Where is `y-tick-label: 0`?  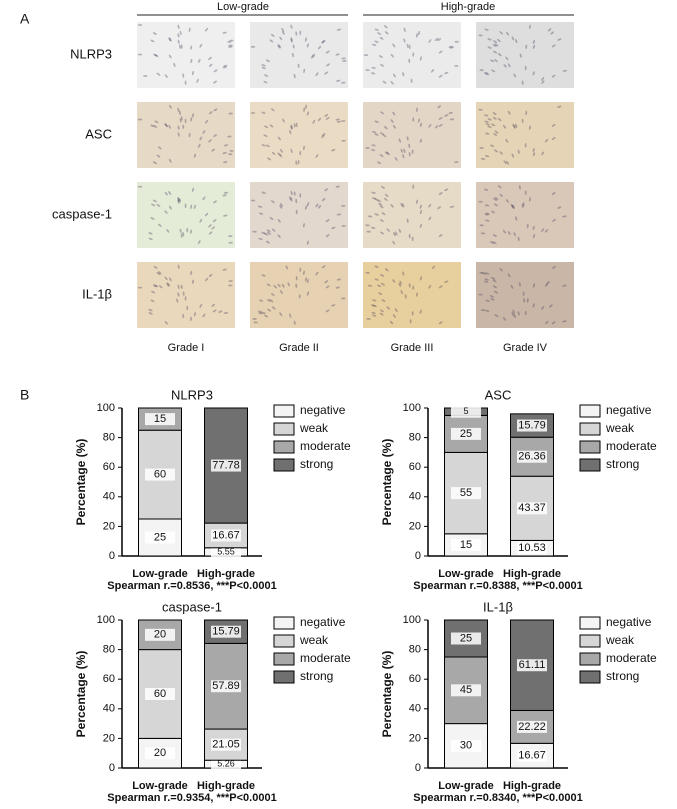
y-tick-label: 0 is located at coordinates (418, 556).